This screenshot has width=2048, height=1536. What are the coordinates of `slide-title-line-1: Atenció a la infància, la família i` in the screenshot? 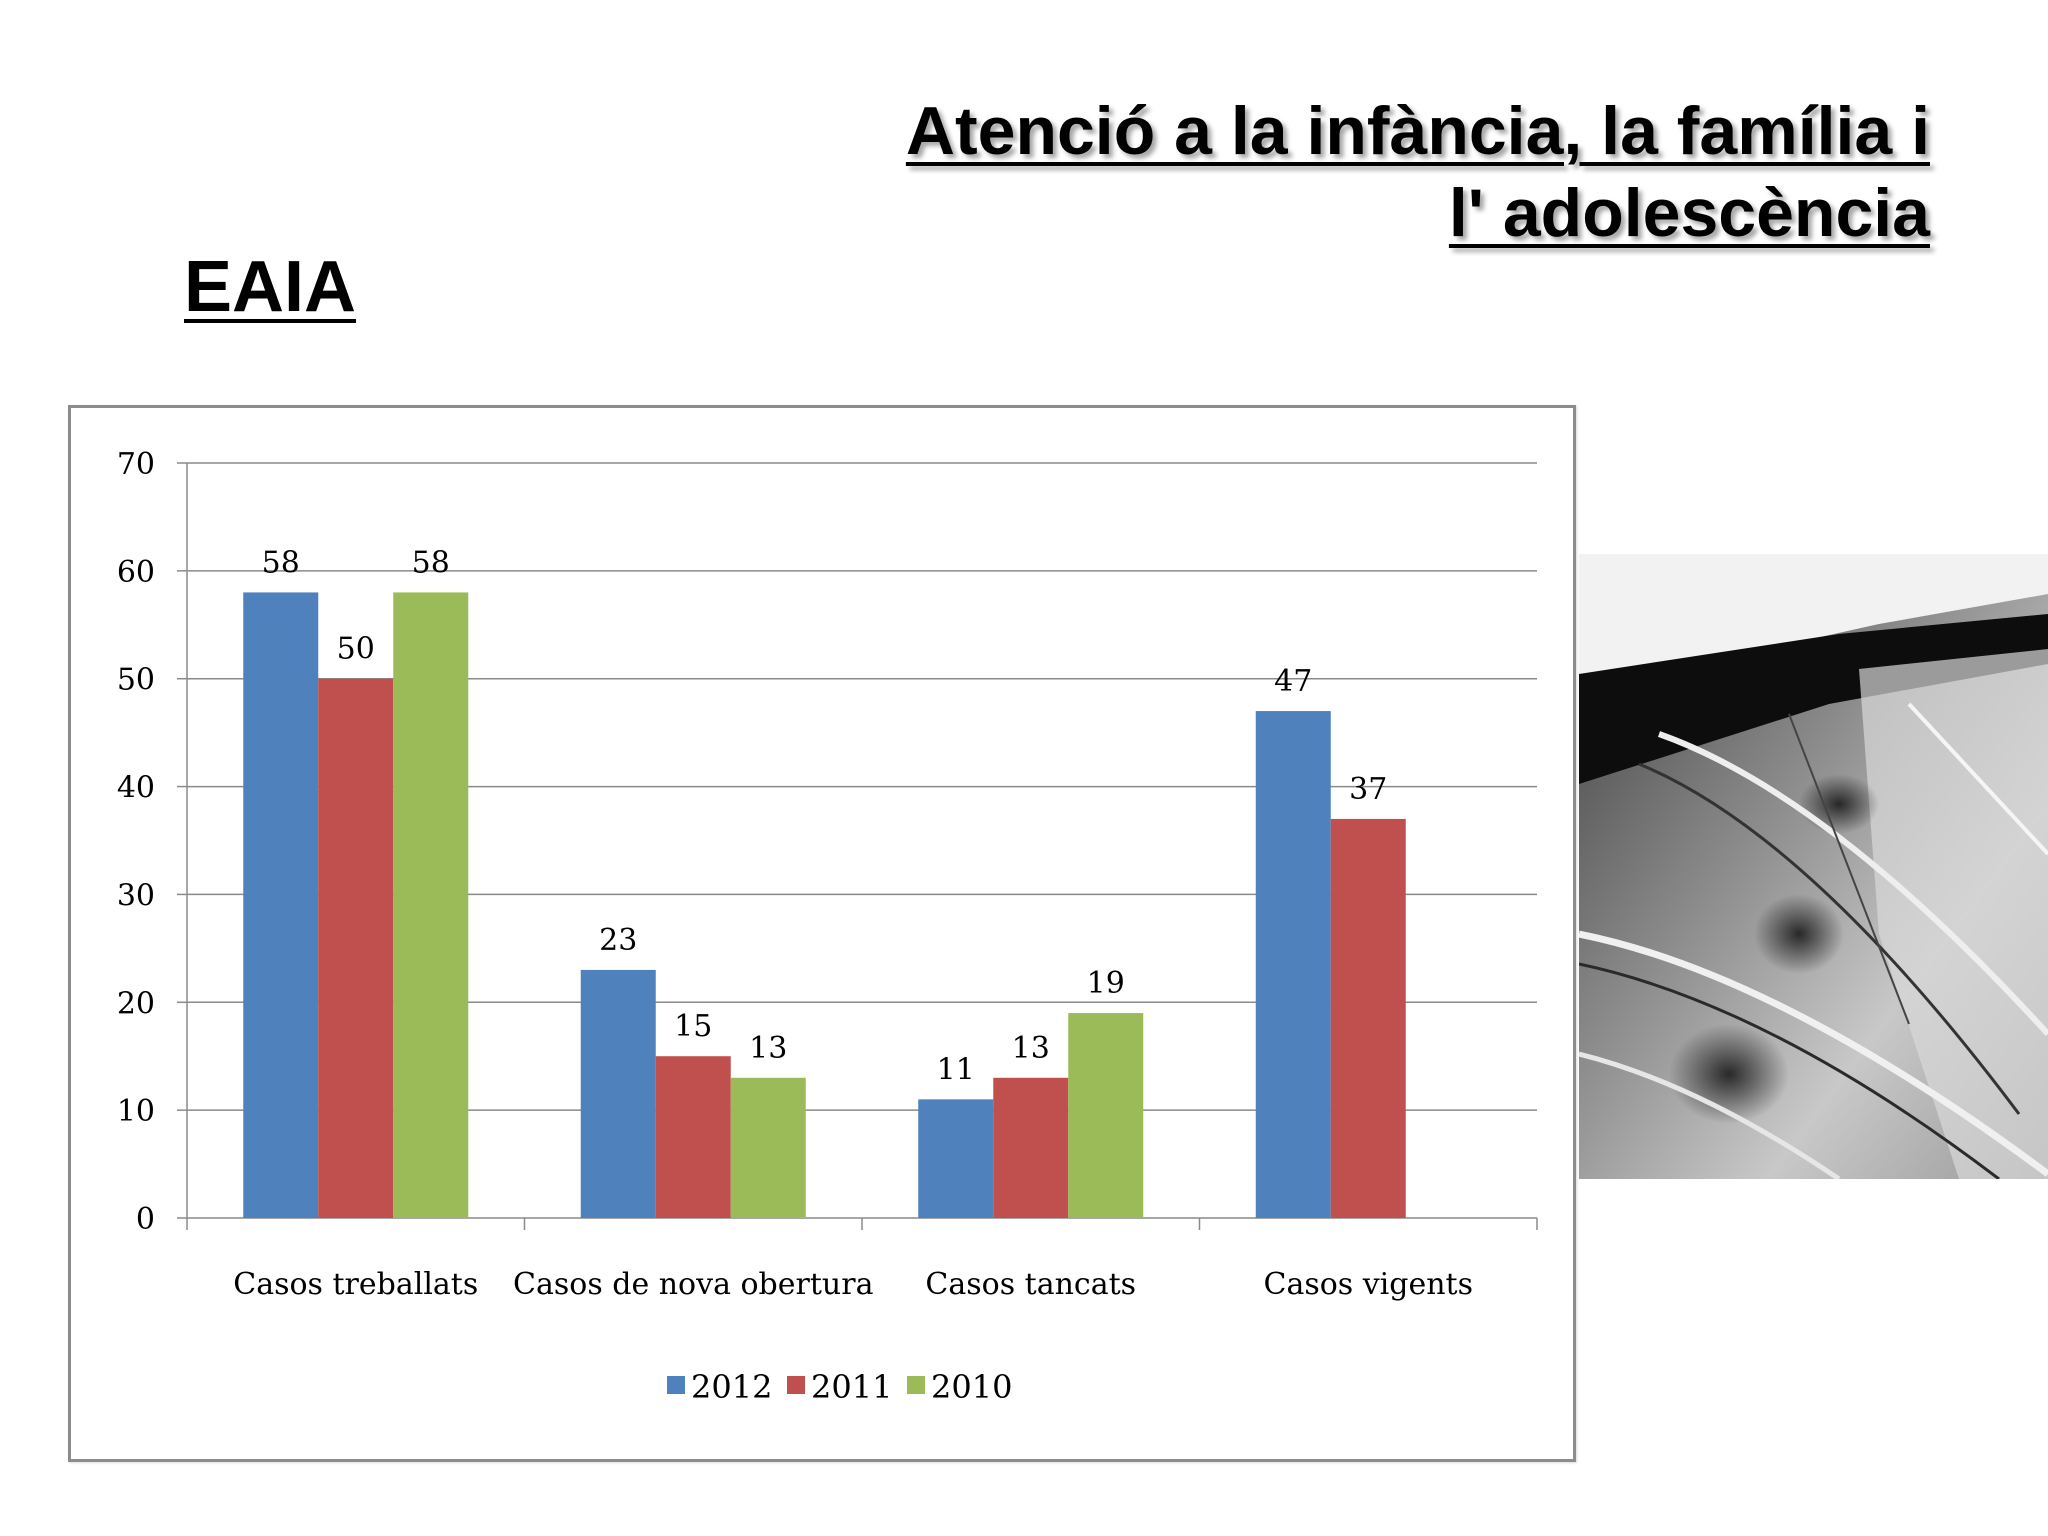 It's located at (1417, 131).